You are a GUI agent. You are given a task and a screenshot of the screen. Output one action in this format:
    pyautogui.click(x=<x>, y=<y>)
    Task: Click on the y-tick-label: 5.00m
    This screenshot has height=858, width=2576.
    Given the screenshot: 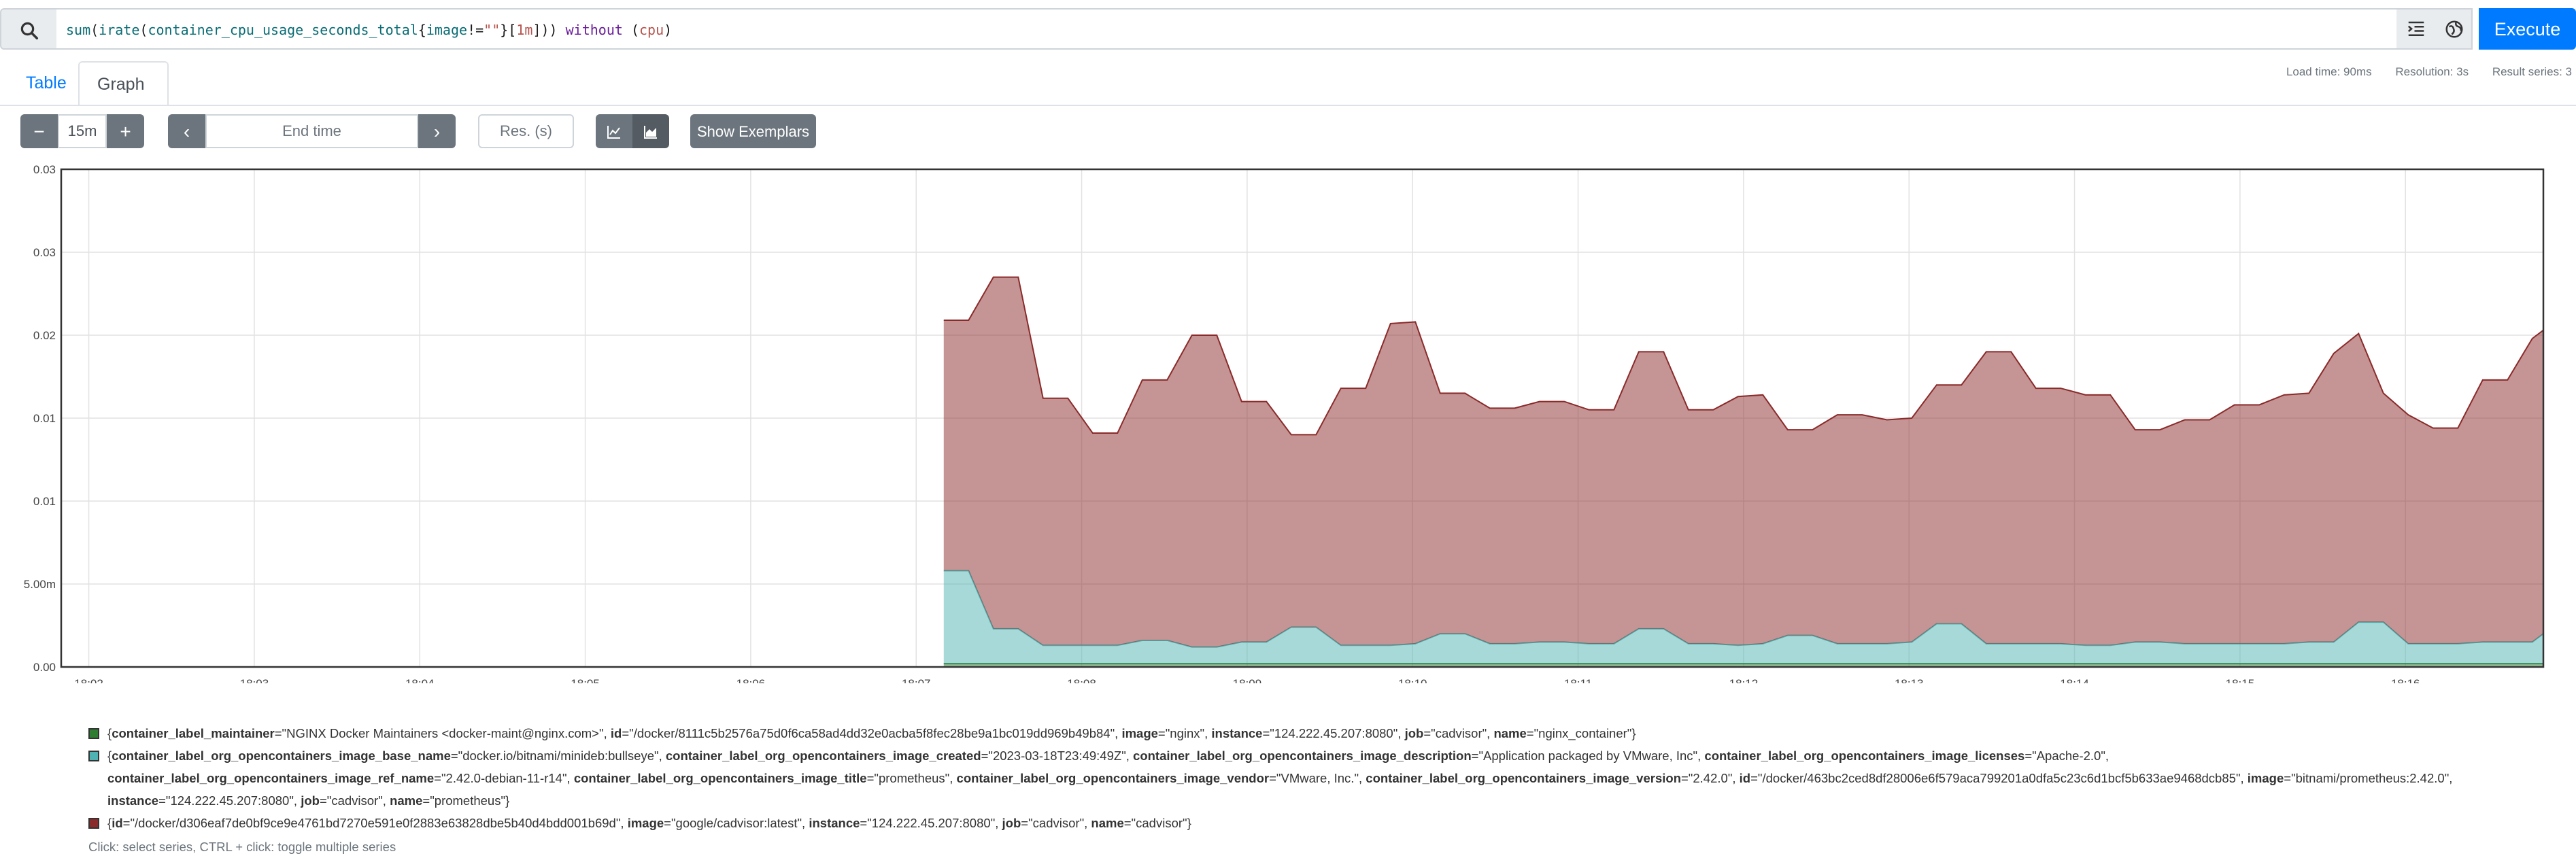 What is the action you would take?
    pyautogui.click(x=40, y=584)
    